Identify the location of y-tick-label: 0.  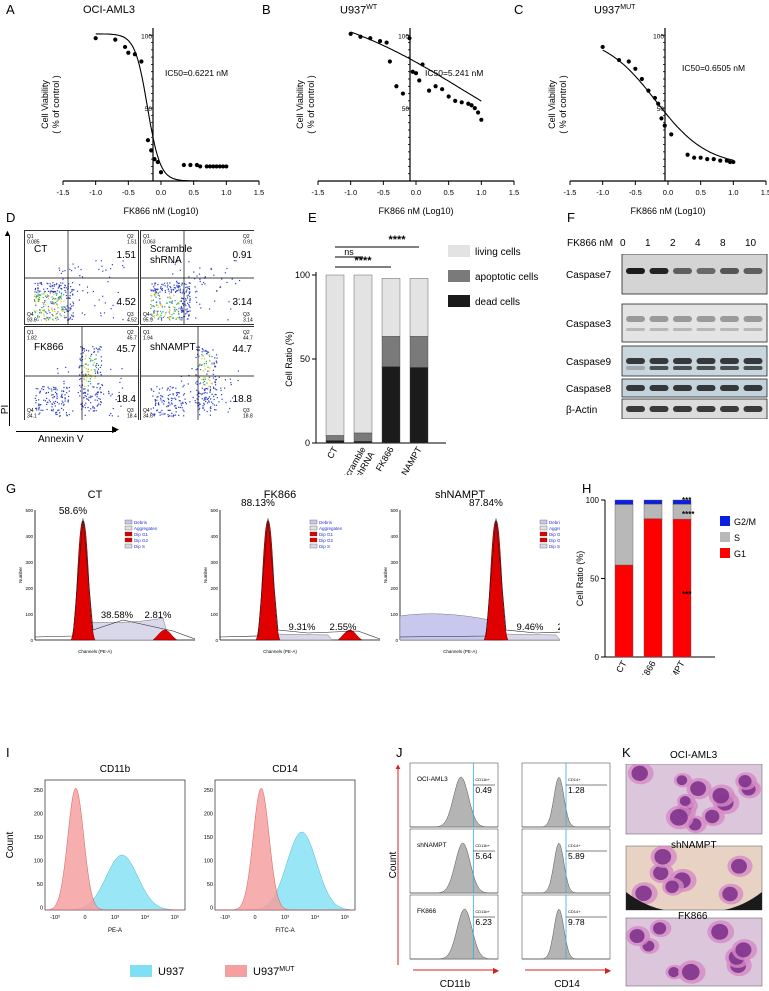
(31, 640).